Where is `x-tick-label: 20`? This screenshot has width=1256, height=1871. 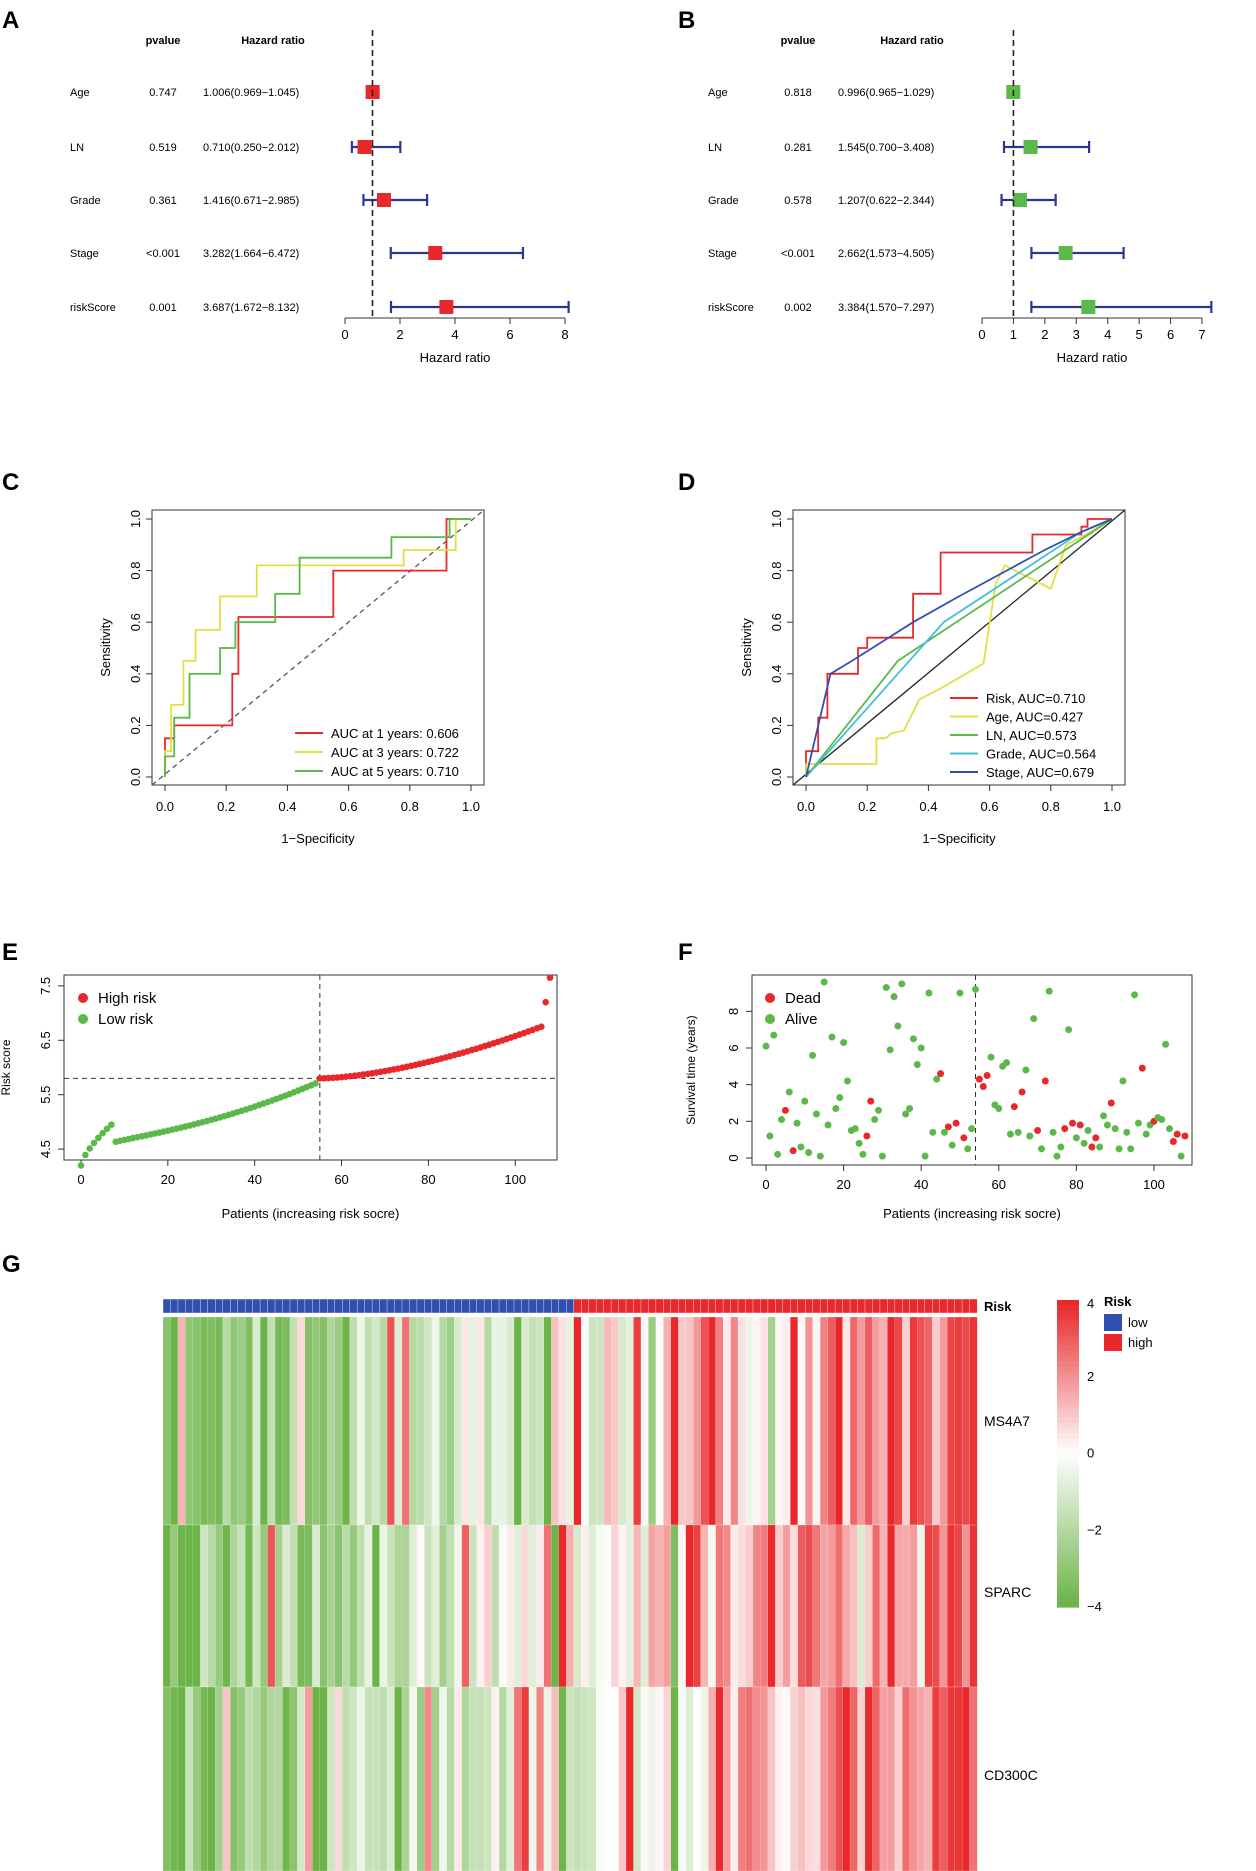 x-tick-label: 20 is located at coordinates (843, 1184).